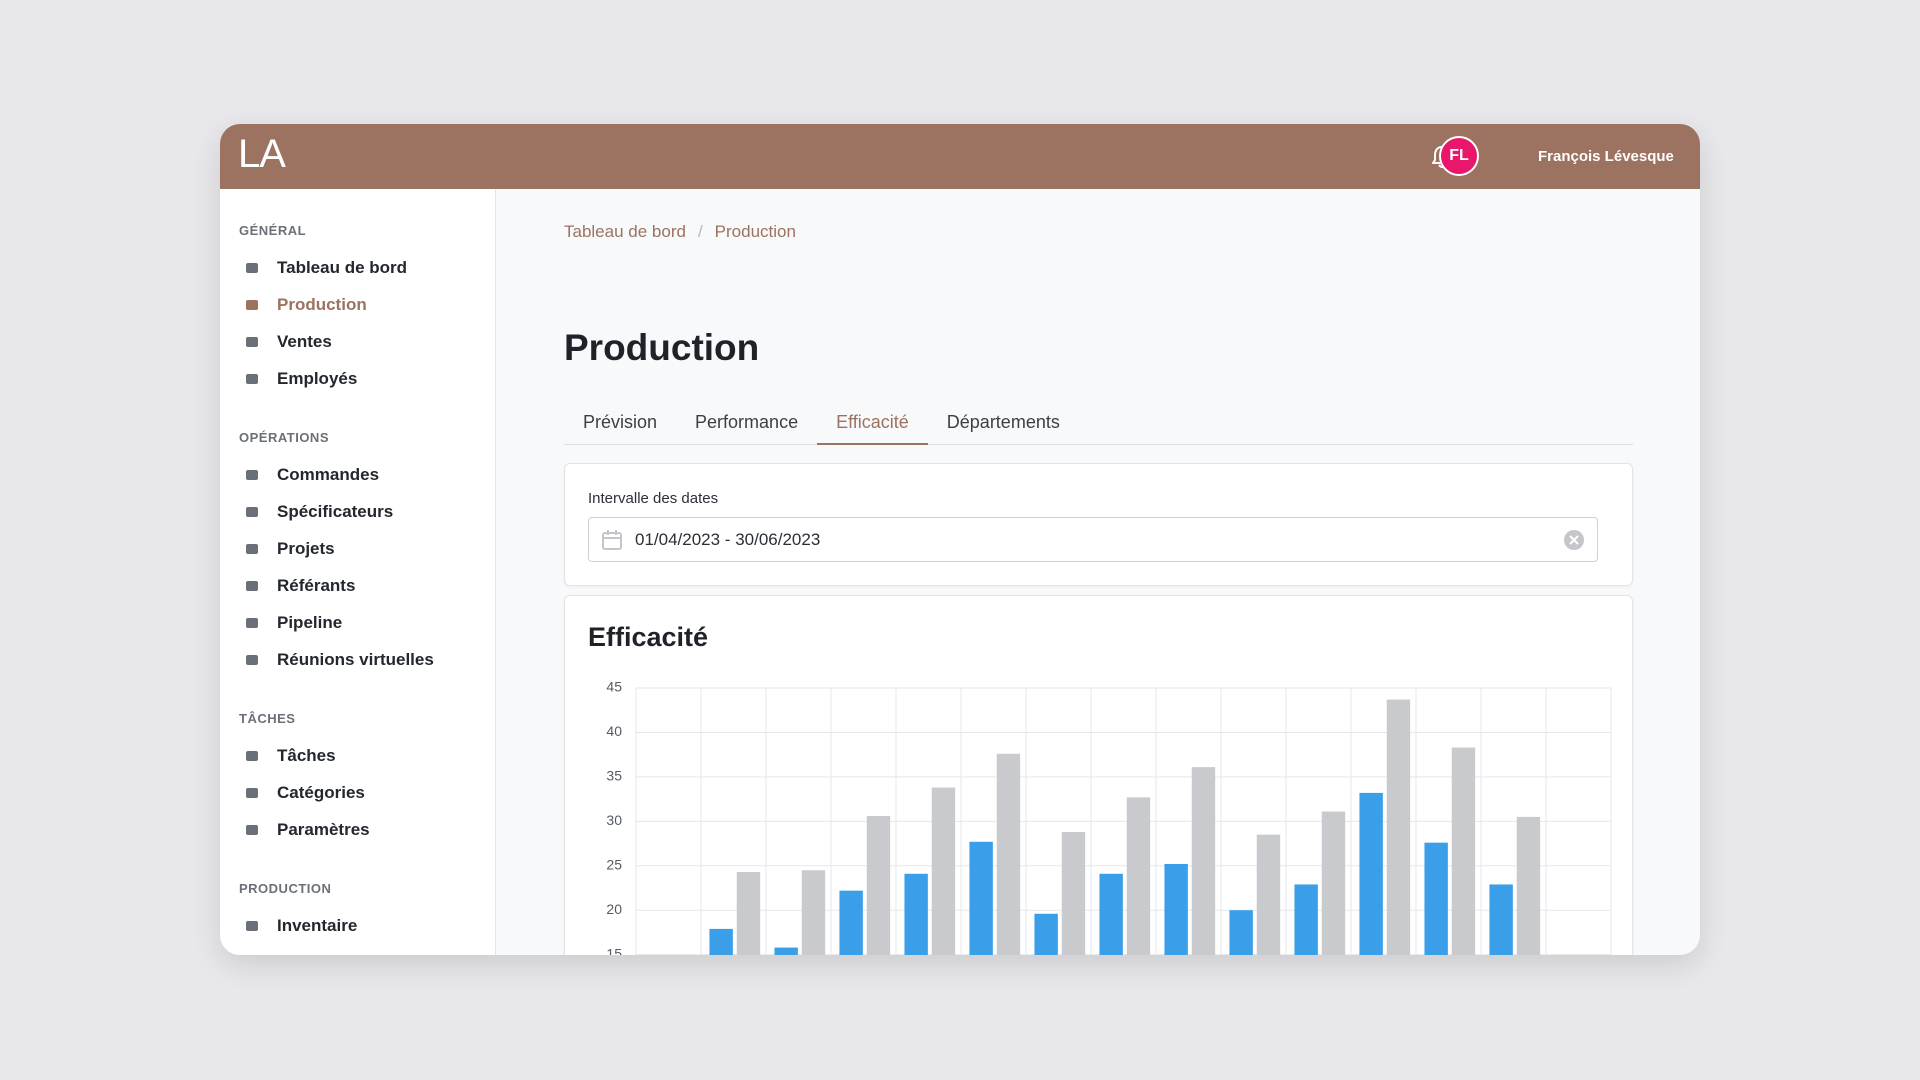 The width and height of the screenshot is (1920, 1080). I want to click on nav-label: Production, so click(322, 304).